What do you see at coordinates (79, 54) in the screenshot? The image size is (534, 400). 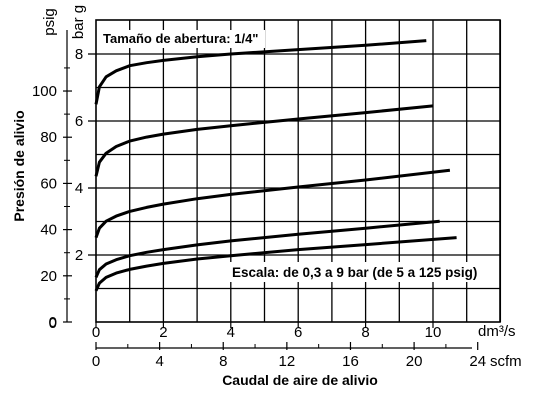 I see `y-bar-tick-label: 8` at bounding box center [79, 54].